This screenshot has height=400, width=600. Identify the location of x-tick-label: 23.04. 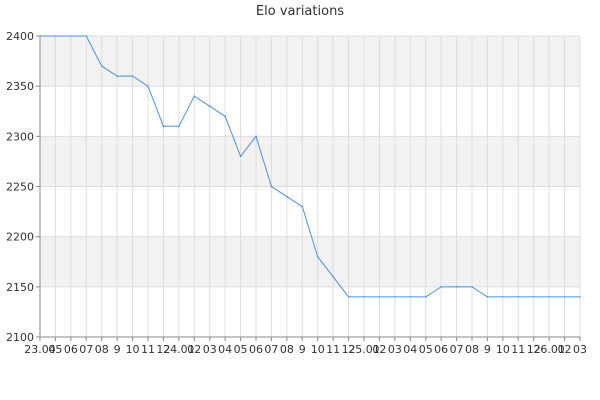
(40, 349).